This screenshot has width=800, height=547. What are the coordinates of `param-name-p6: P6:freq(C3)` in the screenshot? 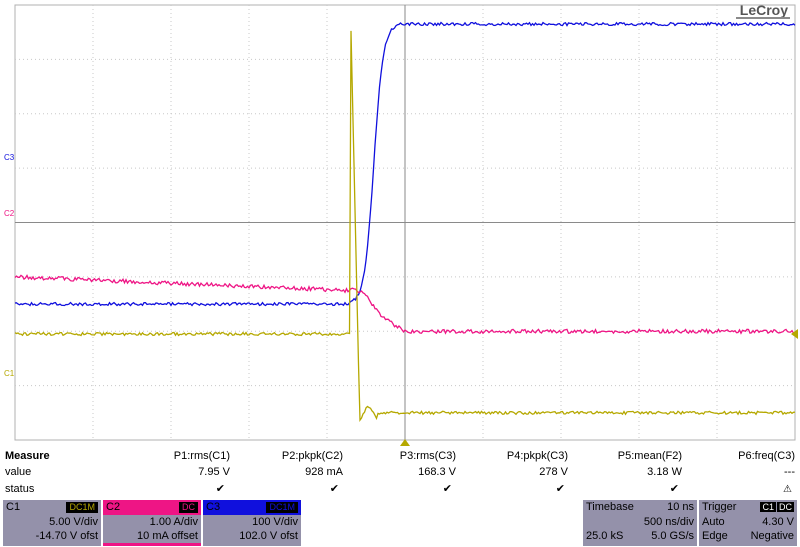 It's located at (766, 456).